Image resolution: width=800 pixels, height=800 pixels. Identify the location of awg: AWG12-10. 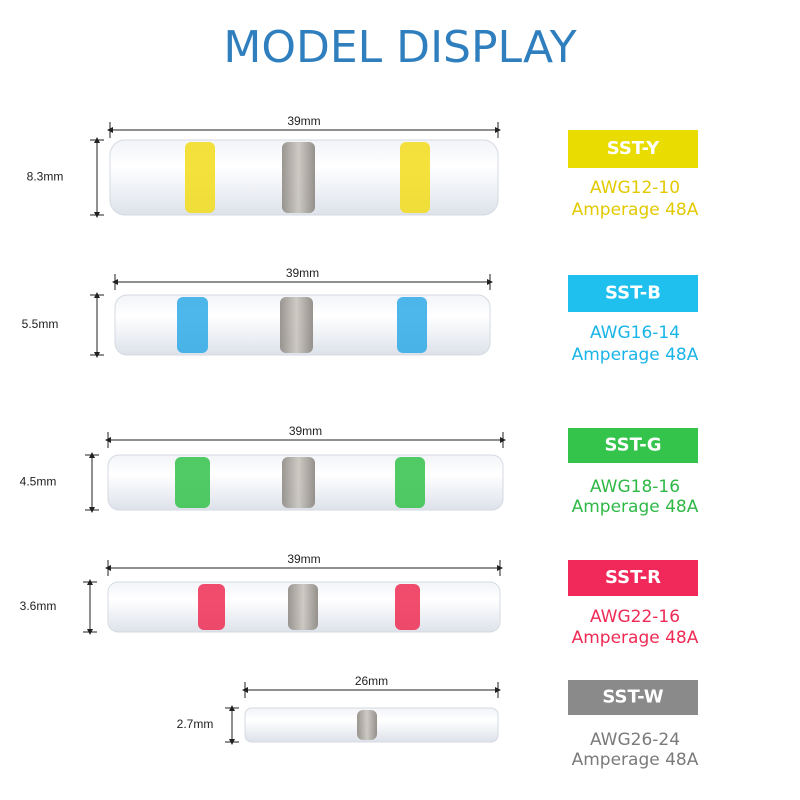
(635, 188).